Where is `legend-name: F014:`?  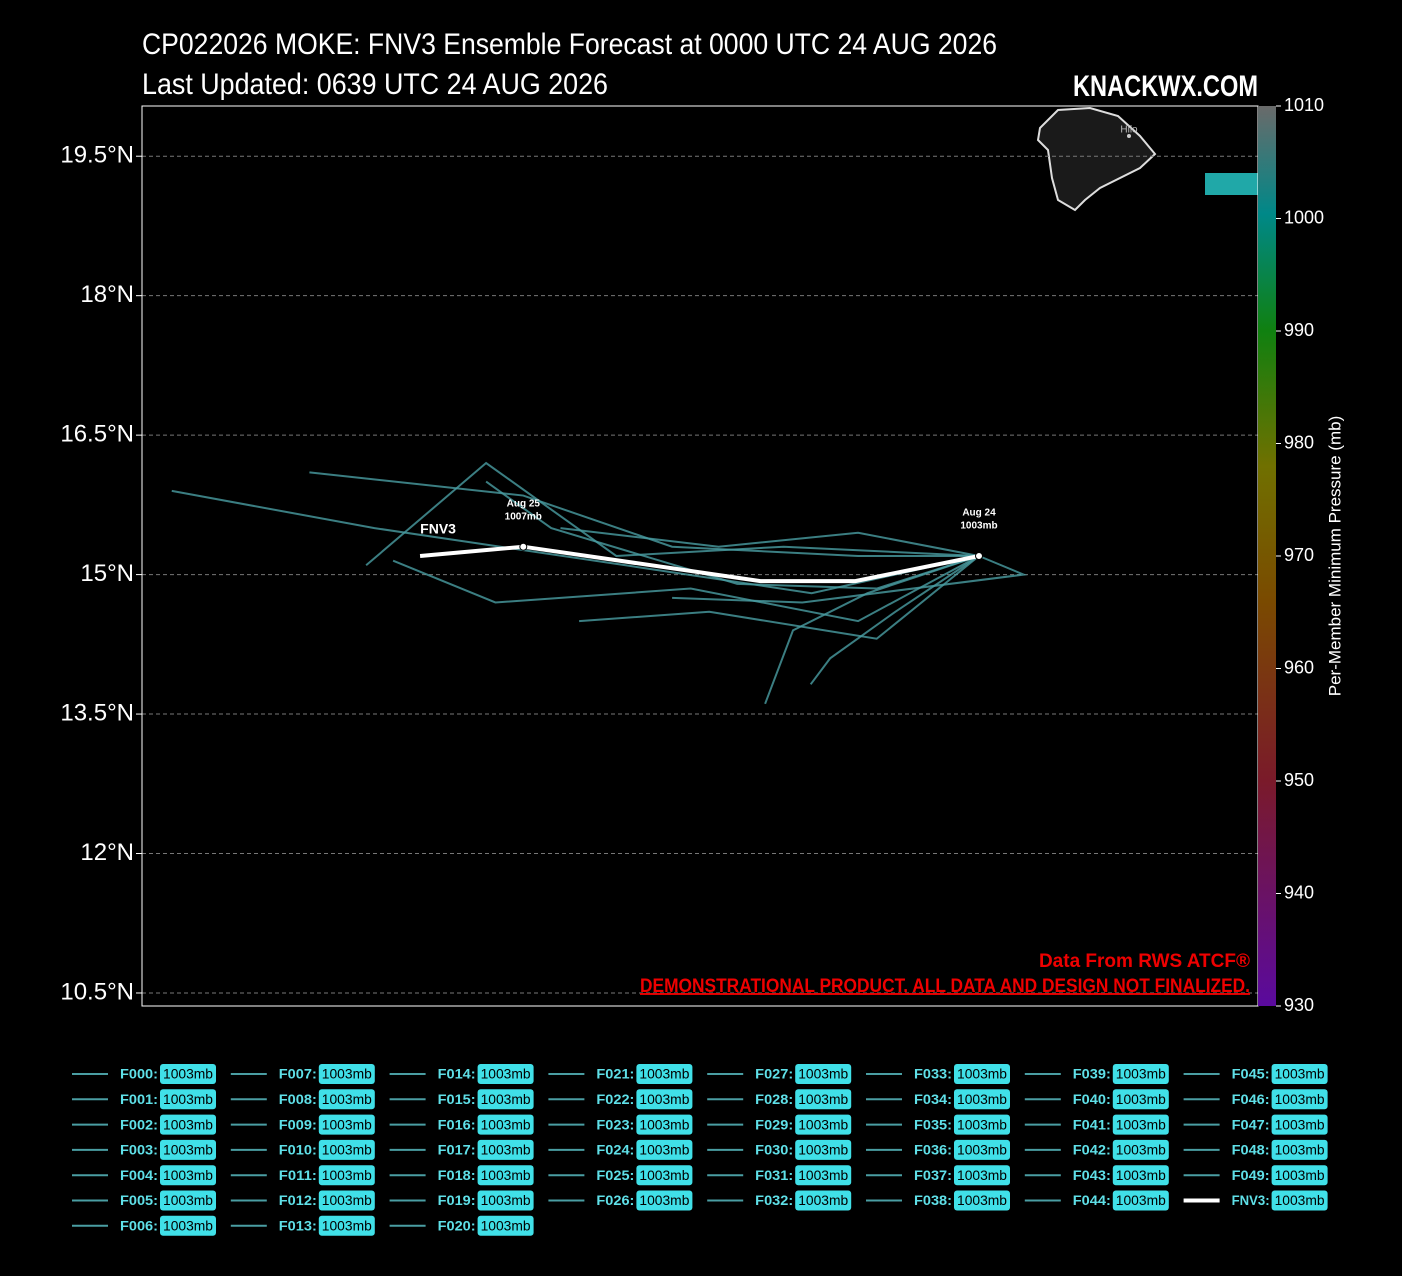 legend-name: F014: is located at coordinates (457, 1074).